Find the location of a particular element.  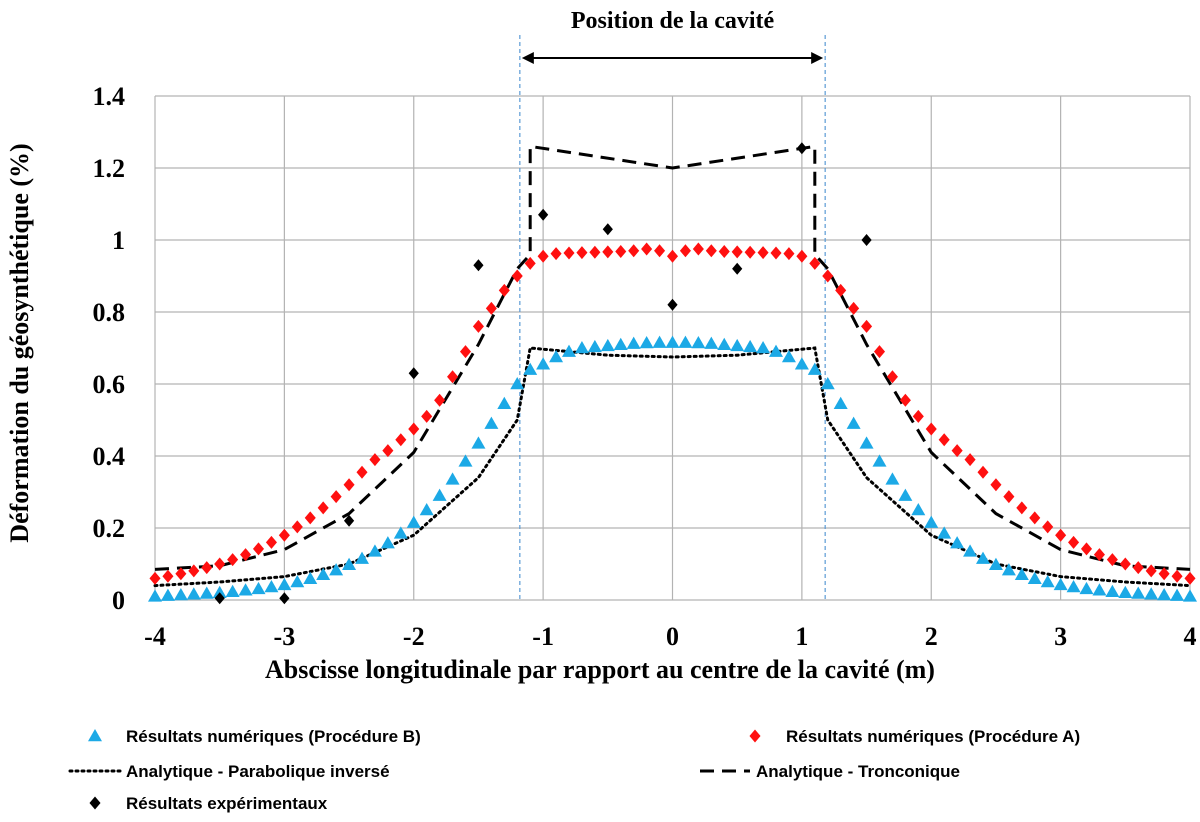

legend-item-1: Résultats numériques (Procédure A) is located at coordinates (914, 736).